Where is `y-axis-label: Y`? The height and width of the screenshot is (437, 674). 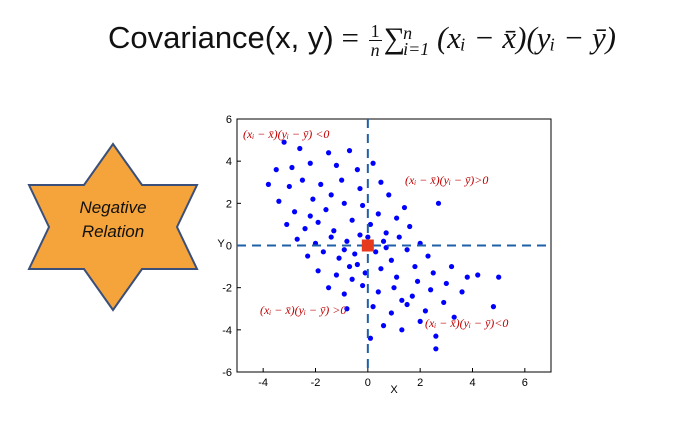
y-axis-label: Y is located at coordinates (221, 244).